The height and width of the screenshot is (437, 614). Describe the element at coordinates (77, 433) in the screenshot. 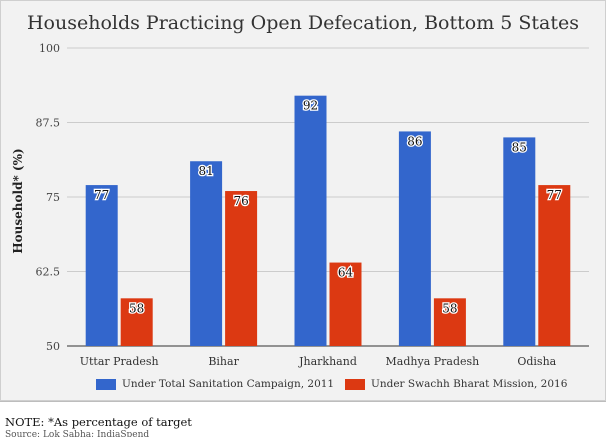

I see `source-text: Source: Lok Sabha; IndiaSpend` at that location.